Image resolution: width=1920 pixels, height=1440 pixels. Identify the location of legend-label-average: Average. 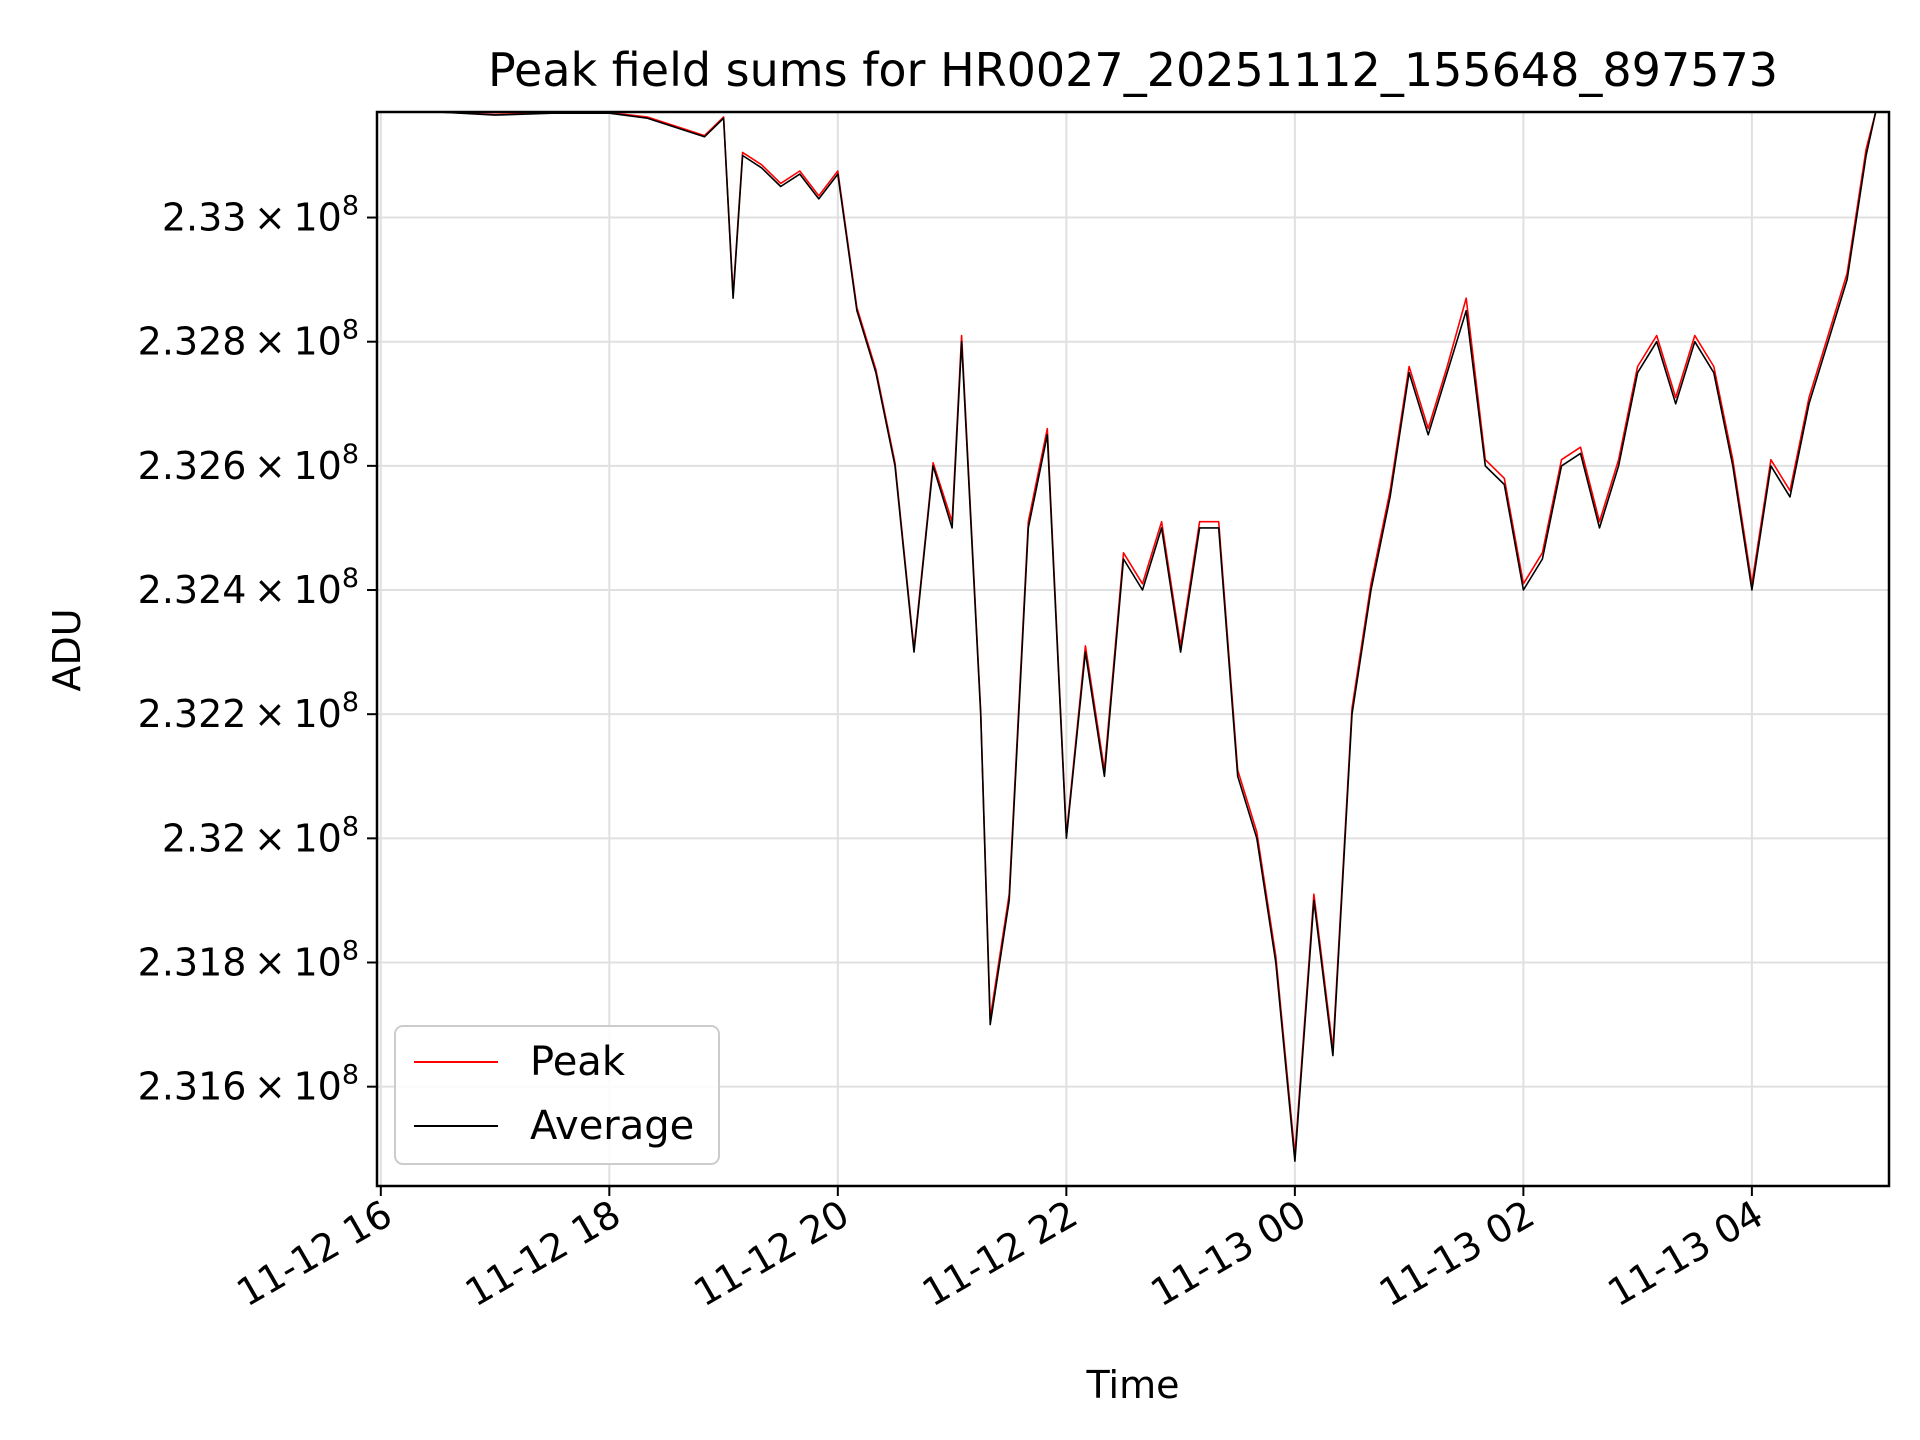
(612, 1126).